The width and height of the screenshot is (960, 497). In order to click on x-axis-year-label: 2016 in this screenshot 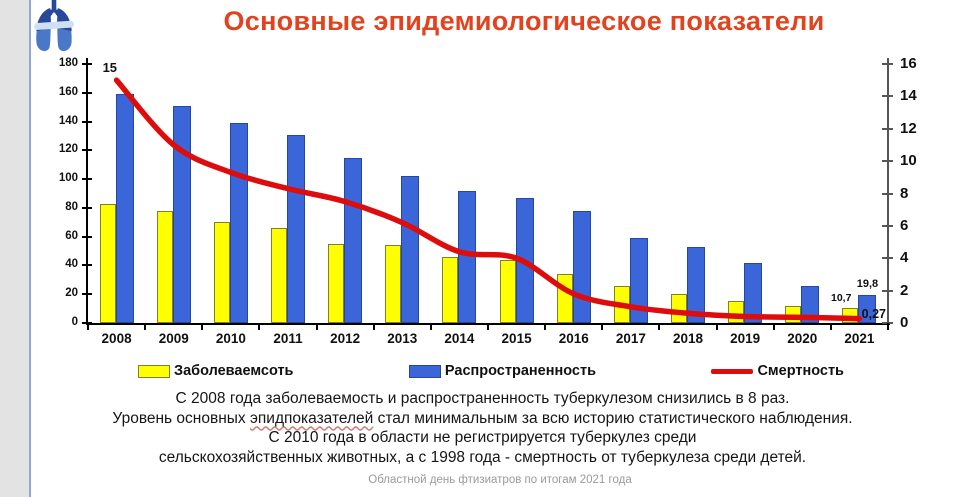, I will do `click(573, 338)`.